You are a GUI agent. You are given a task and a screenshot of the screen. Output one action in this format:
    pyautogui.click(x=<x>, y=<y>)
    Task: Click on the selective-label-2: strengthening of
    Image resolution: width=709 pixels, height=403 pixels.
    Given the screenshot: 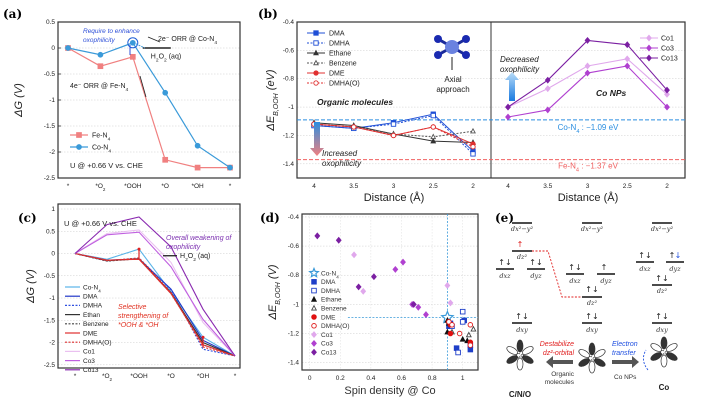 What is the action you would take?
    pyautogui.click(x=143, y=316)
    